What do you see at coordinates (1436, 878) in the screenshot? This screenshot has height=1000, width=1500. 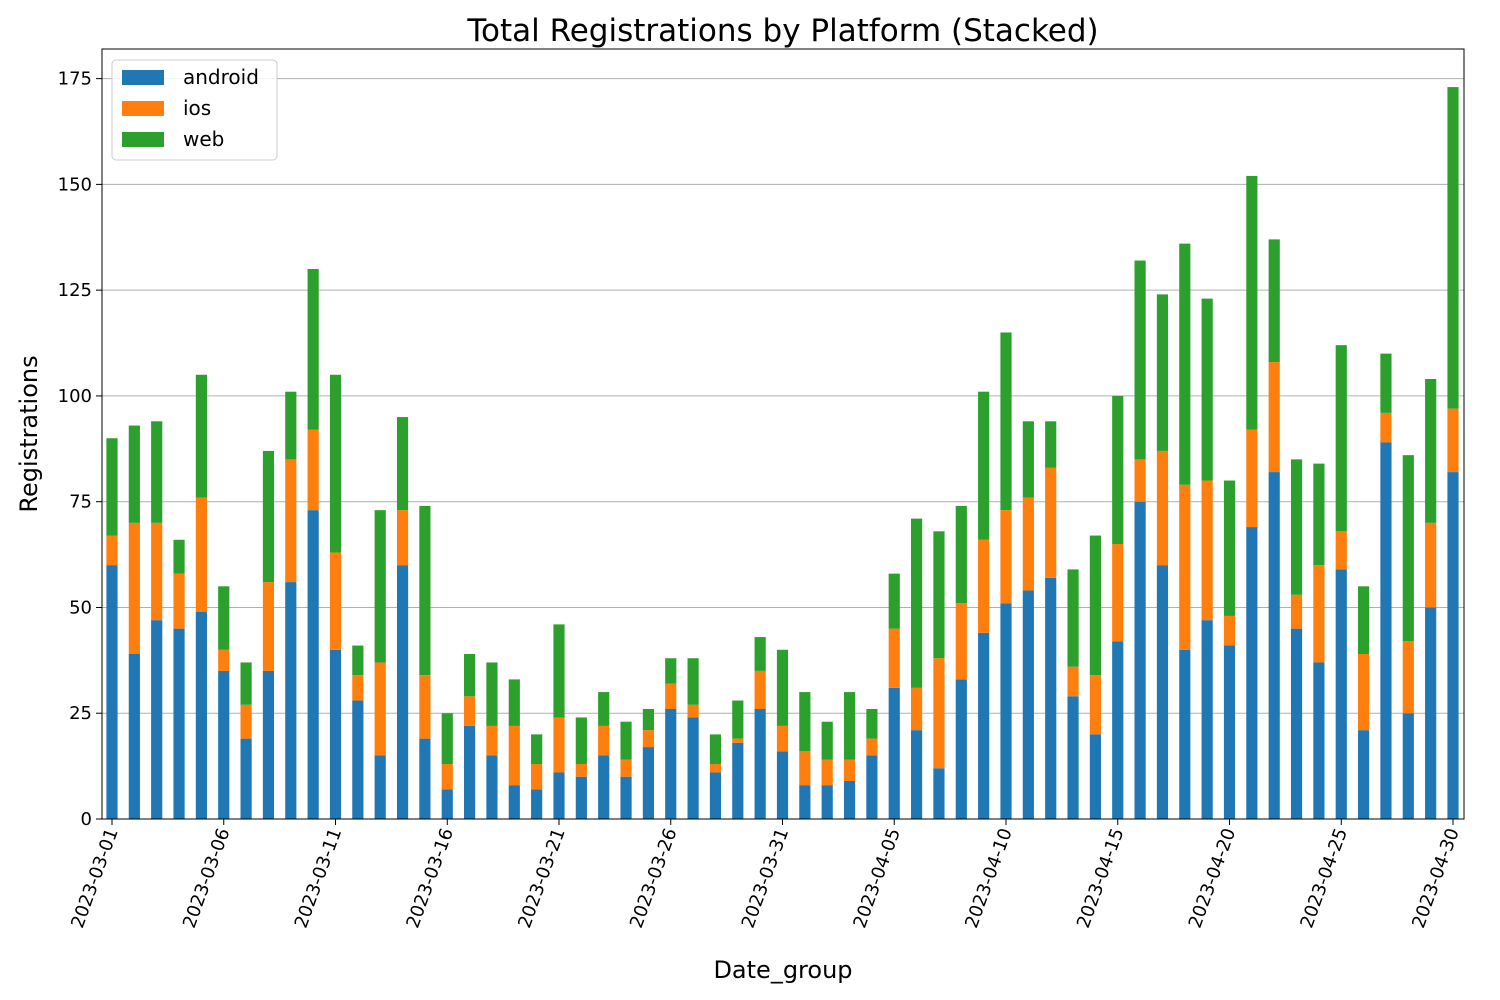 I see `x-tick-label-12: 2023-04-30` at bounding box center [1436, 878].